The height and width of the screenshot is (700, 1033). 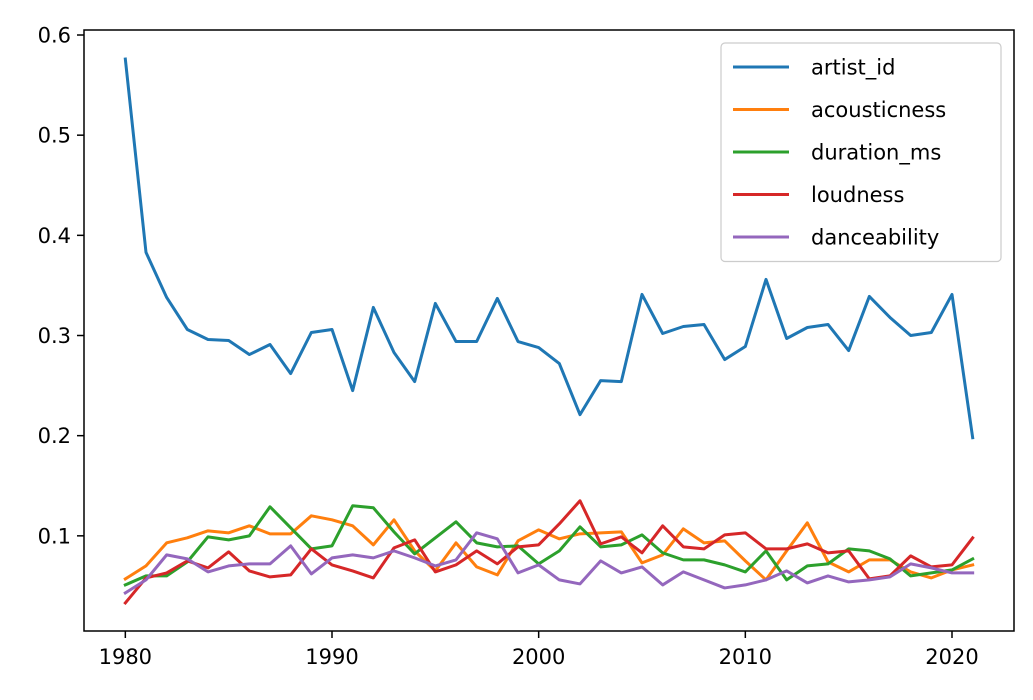 I want to click on y-tick-label: 0.6, so click(x=54, y=36).